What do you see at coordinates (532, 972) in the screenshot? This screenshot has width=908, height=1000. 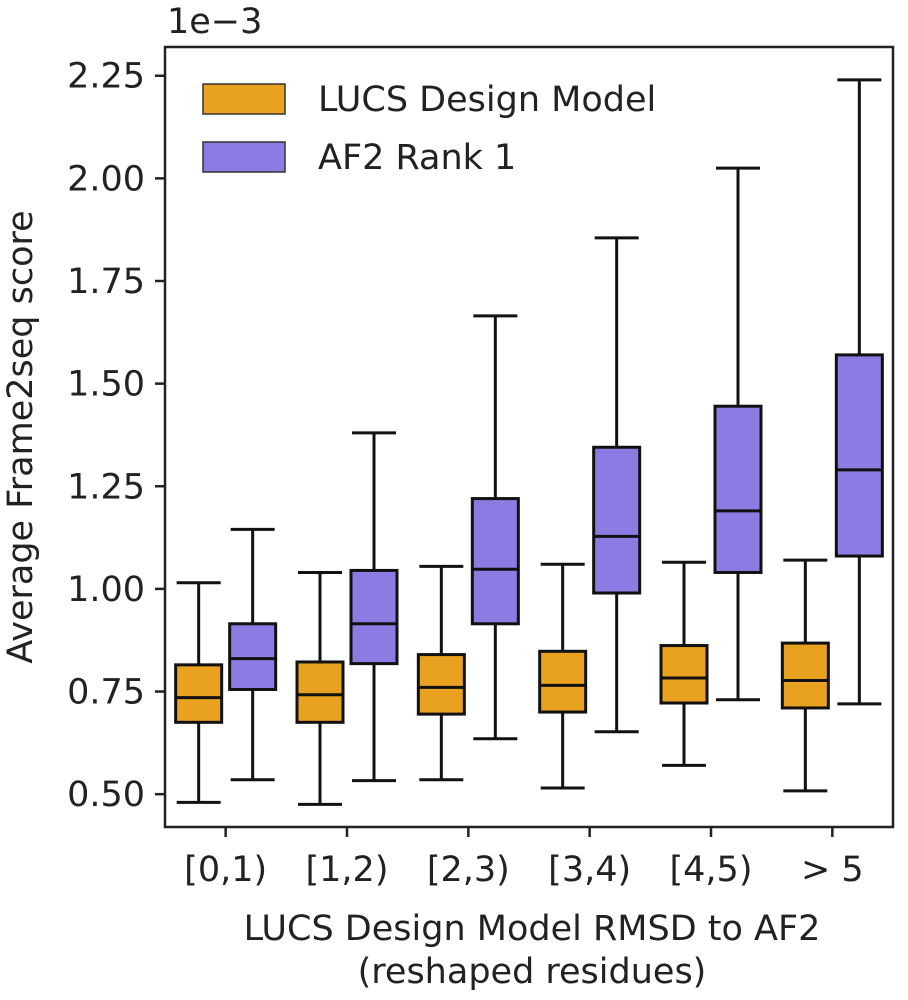 I see `x-axis-label-line2: (reshaped residues)` at bounding box center [532, 972].